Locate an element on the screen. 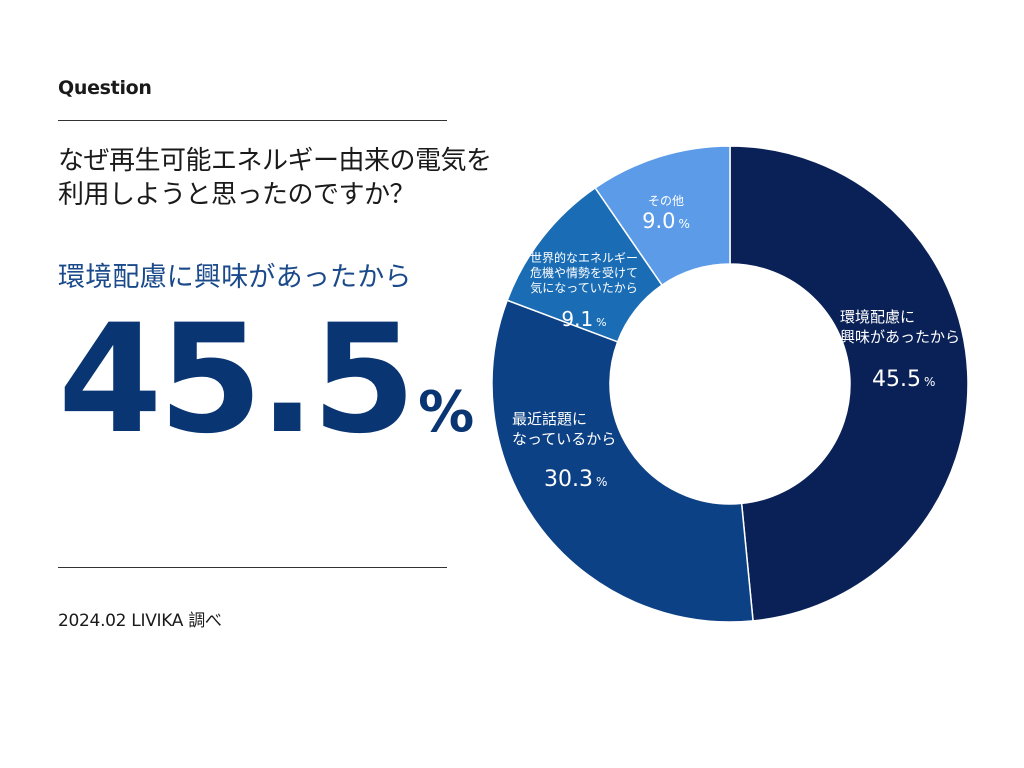 This screenshot has width=1024, height=768. source-note: 2024.02 LIVIKA 調べ is located at coordinates (140, 621).